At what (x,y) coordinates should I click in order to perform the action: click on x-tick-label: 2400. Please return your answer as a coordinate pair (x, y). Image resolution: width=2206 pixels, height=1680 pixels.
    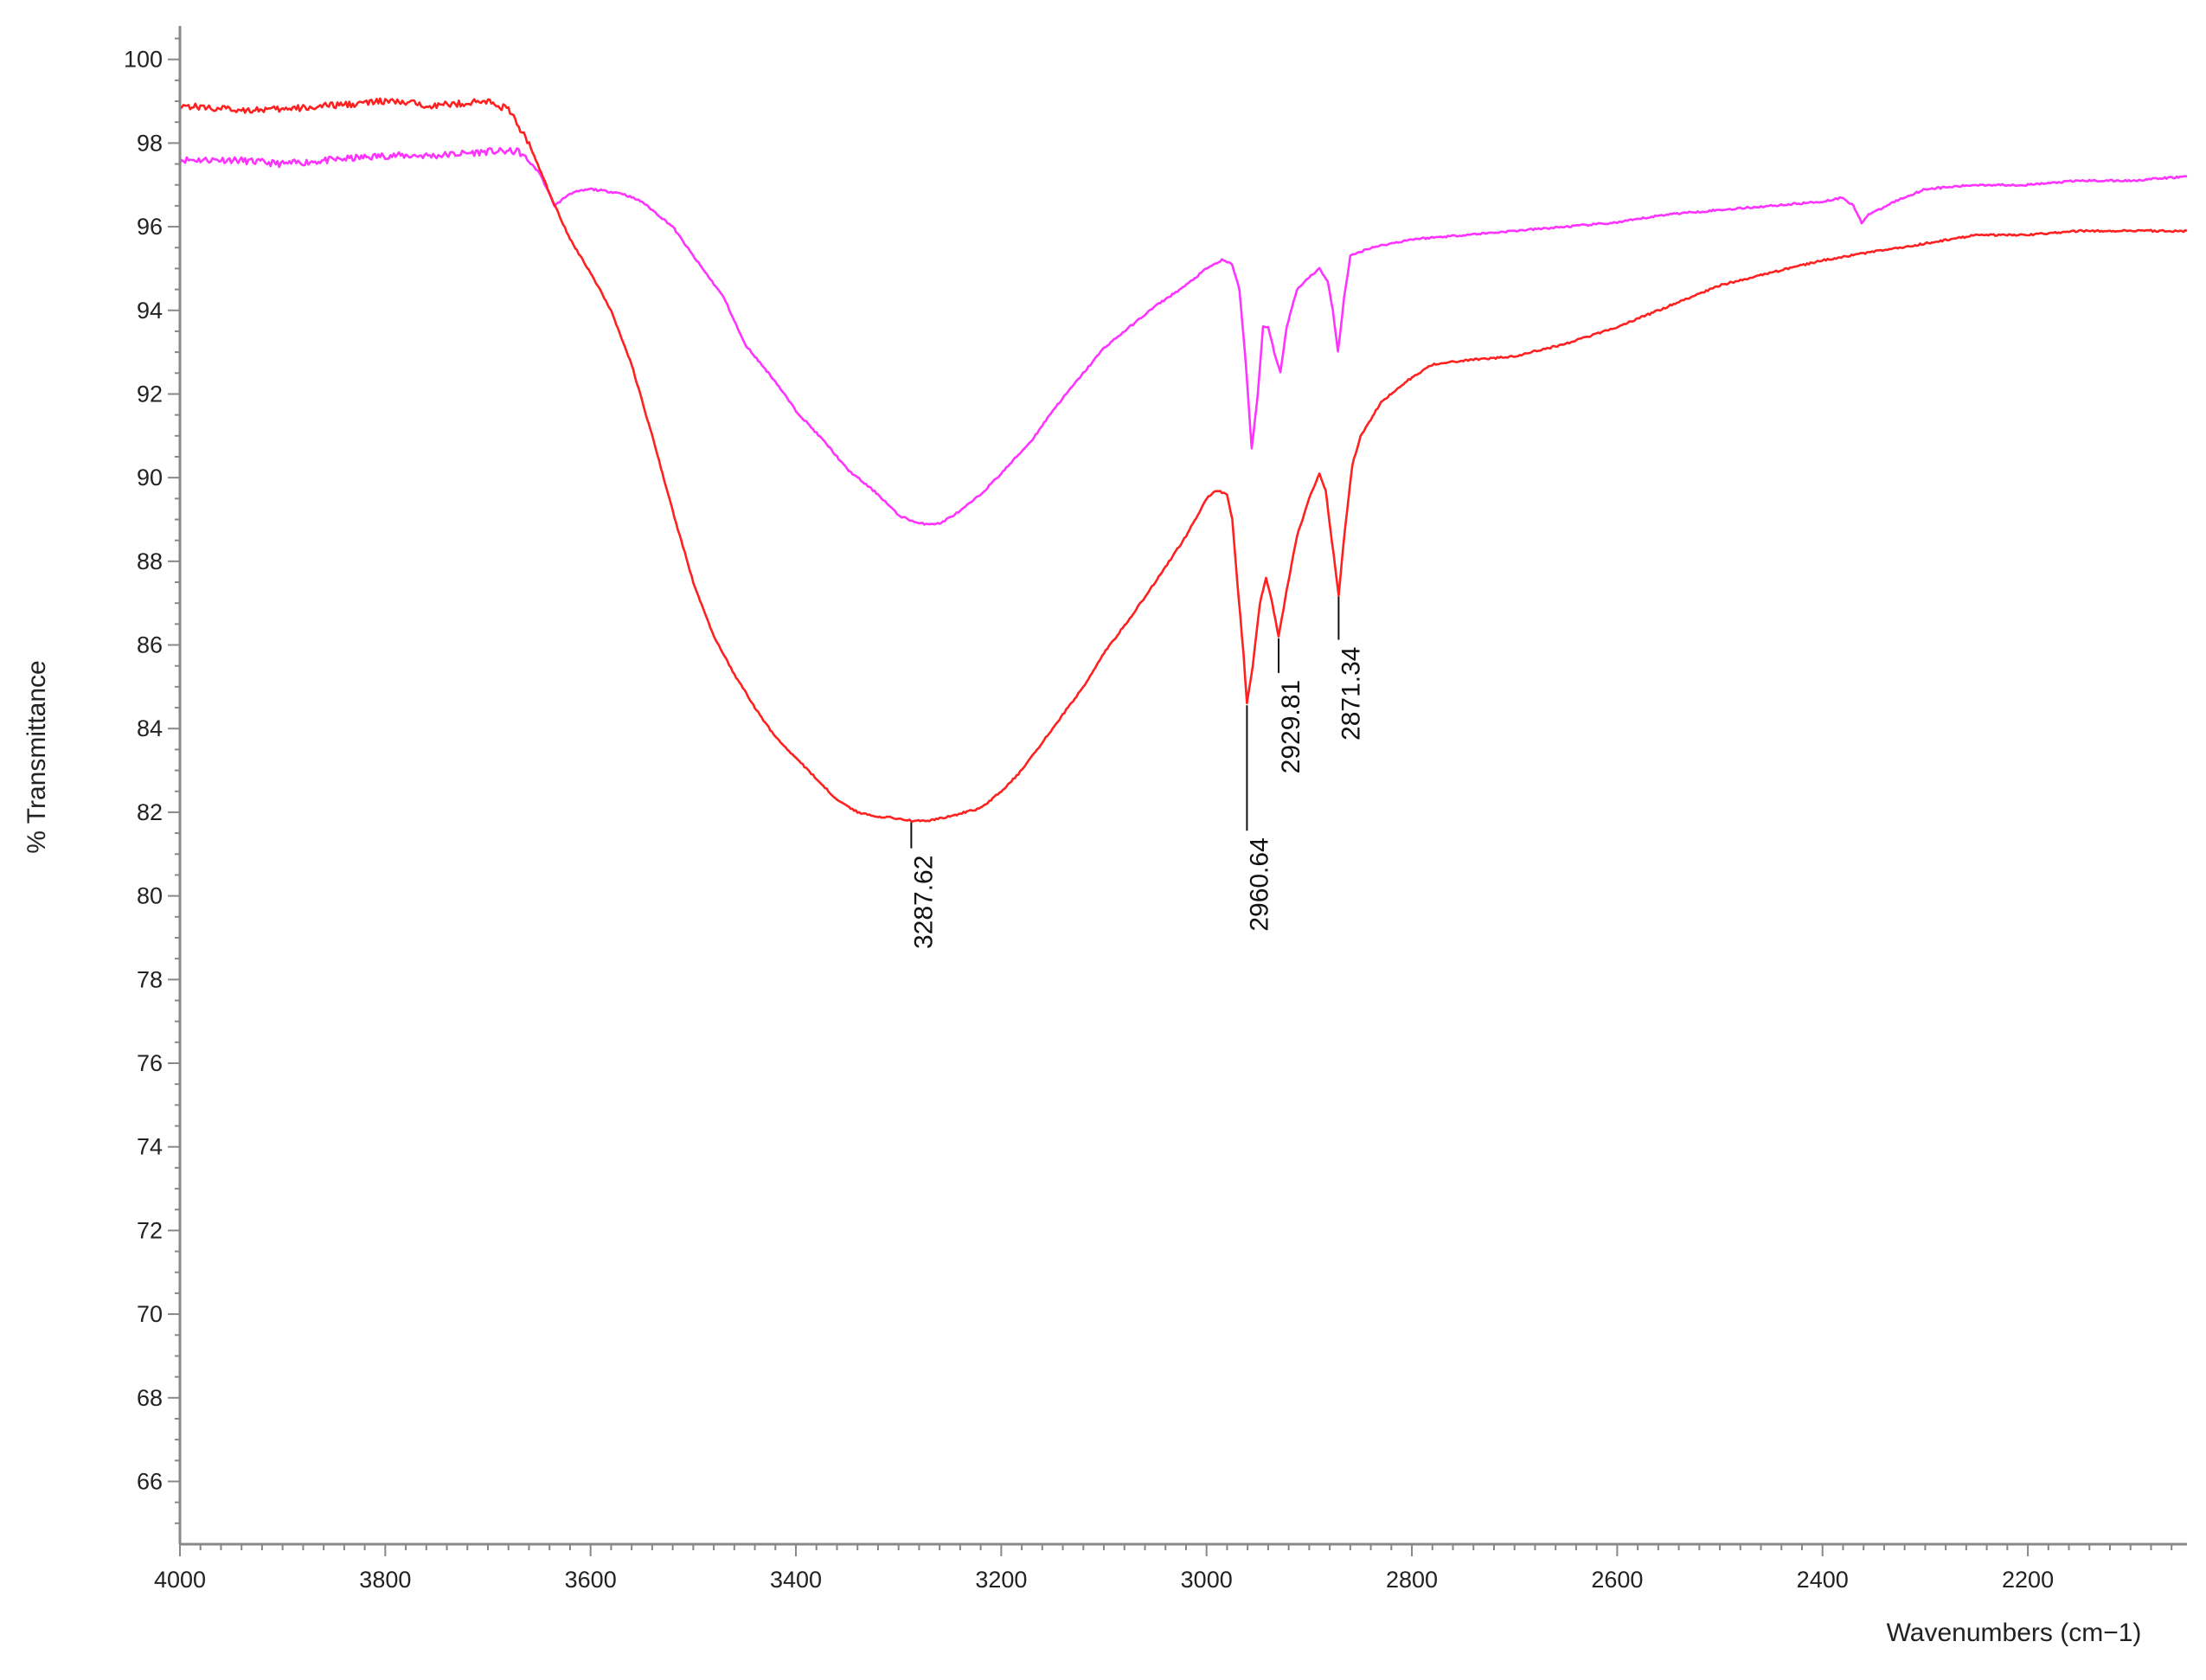
    Looking at the image, I should click on (1823, 1580).